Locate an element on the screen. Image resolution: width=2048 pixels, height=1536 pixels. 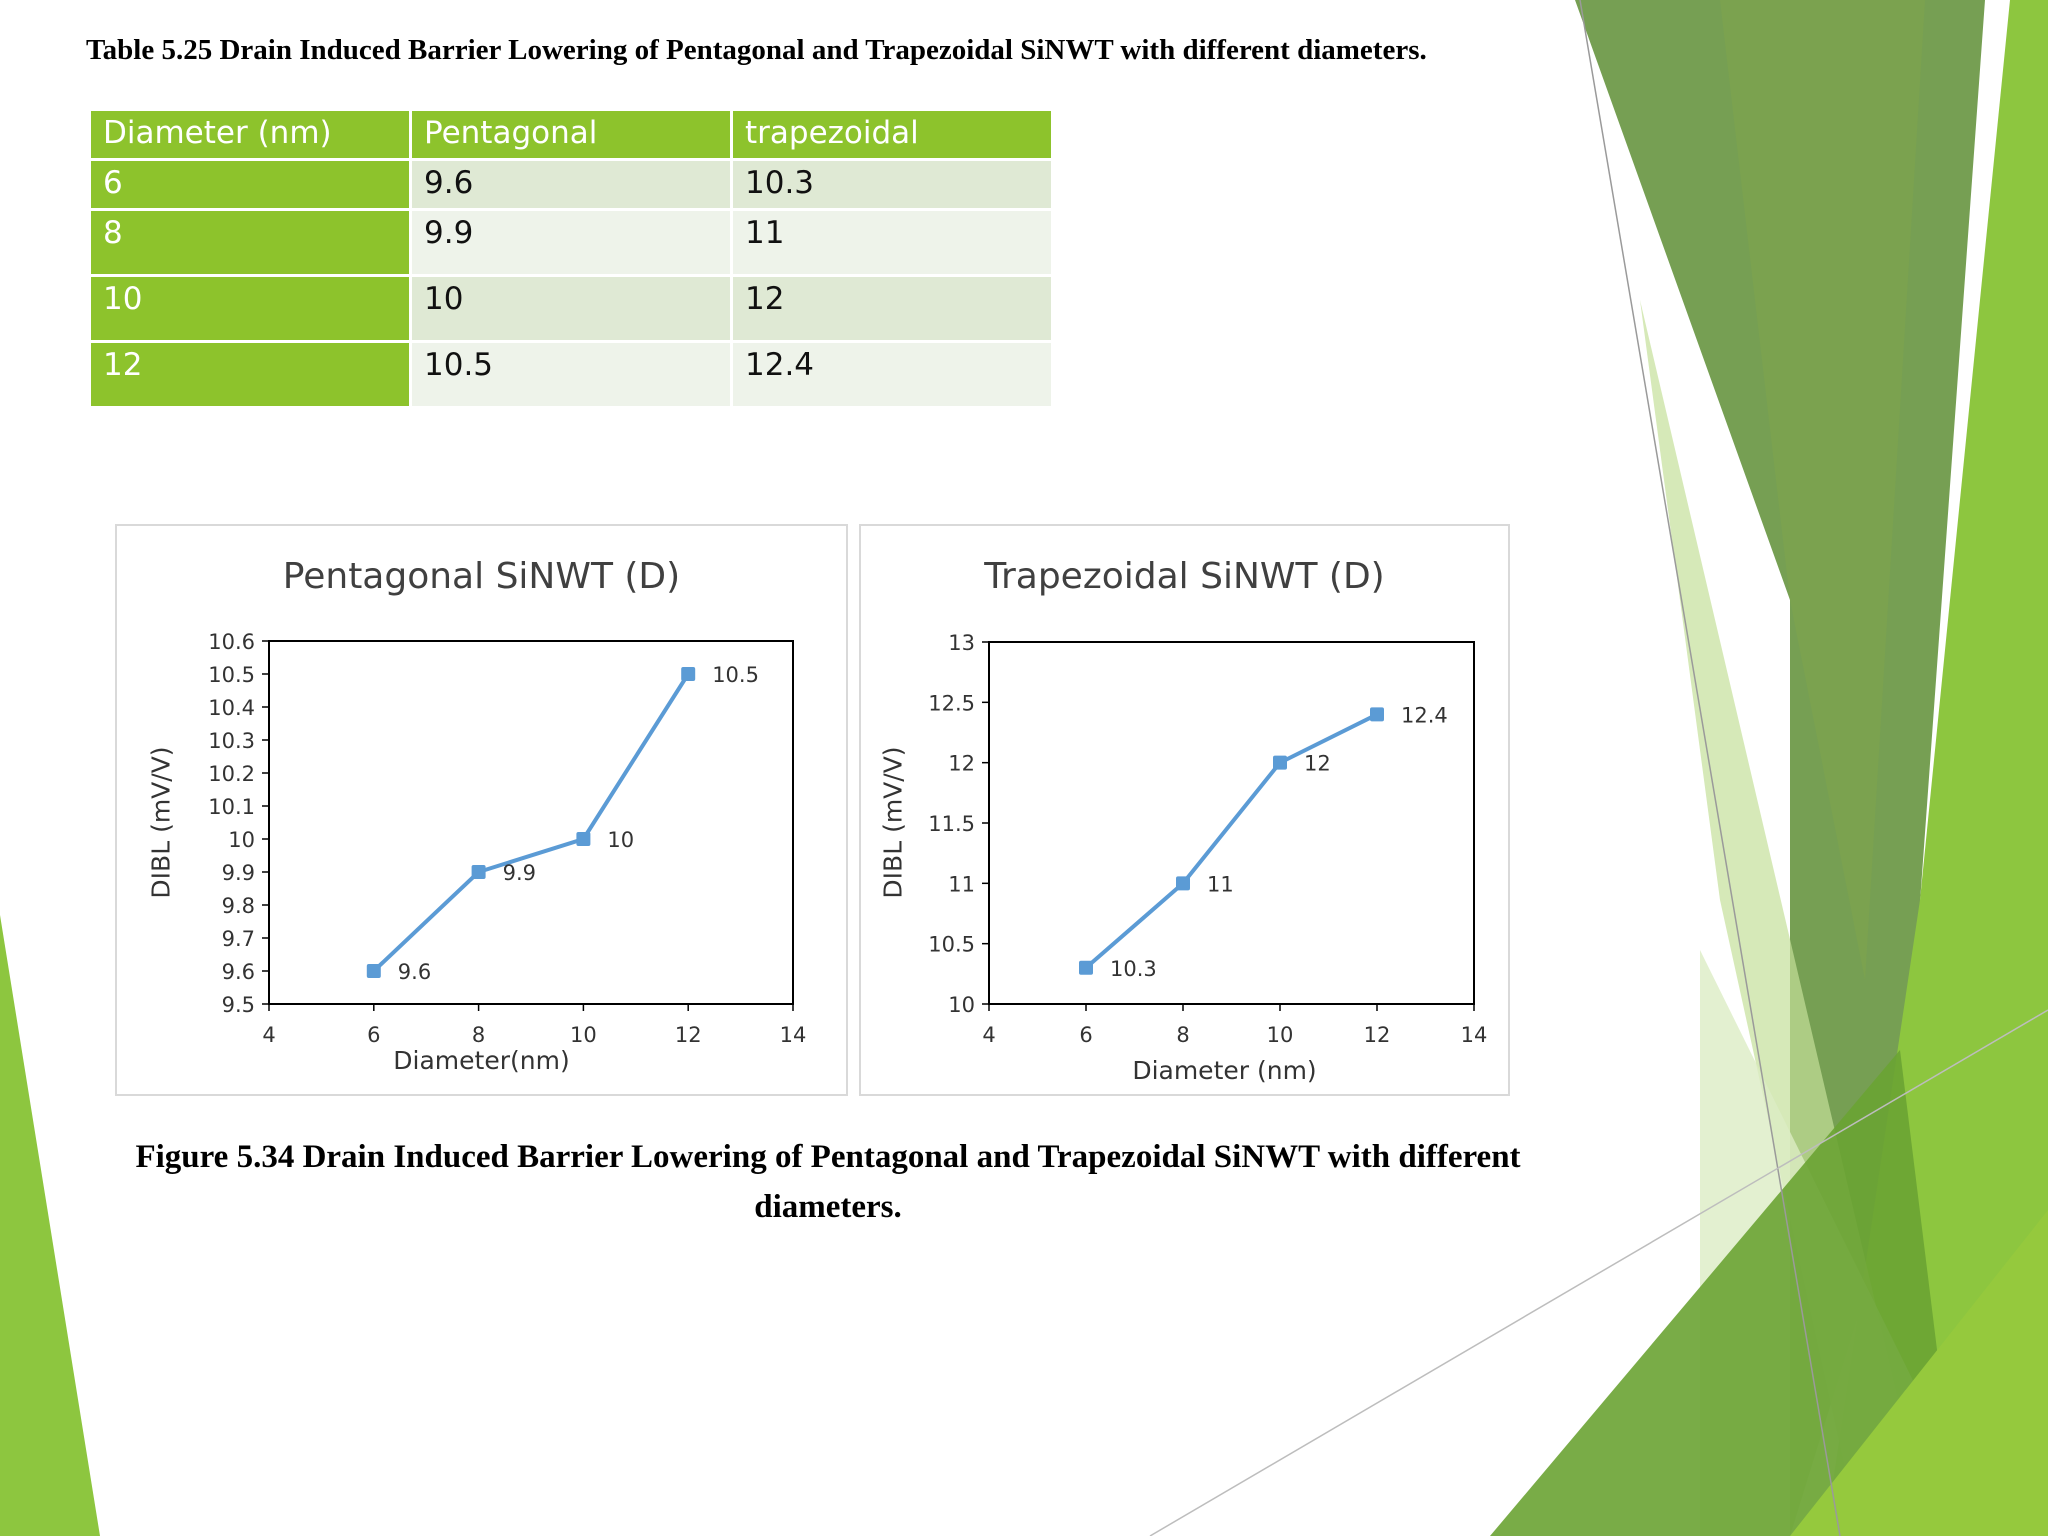
bg-right-facet-bright is located at coordinates (1936, 768).